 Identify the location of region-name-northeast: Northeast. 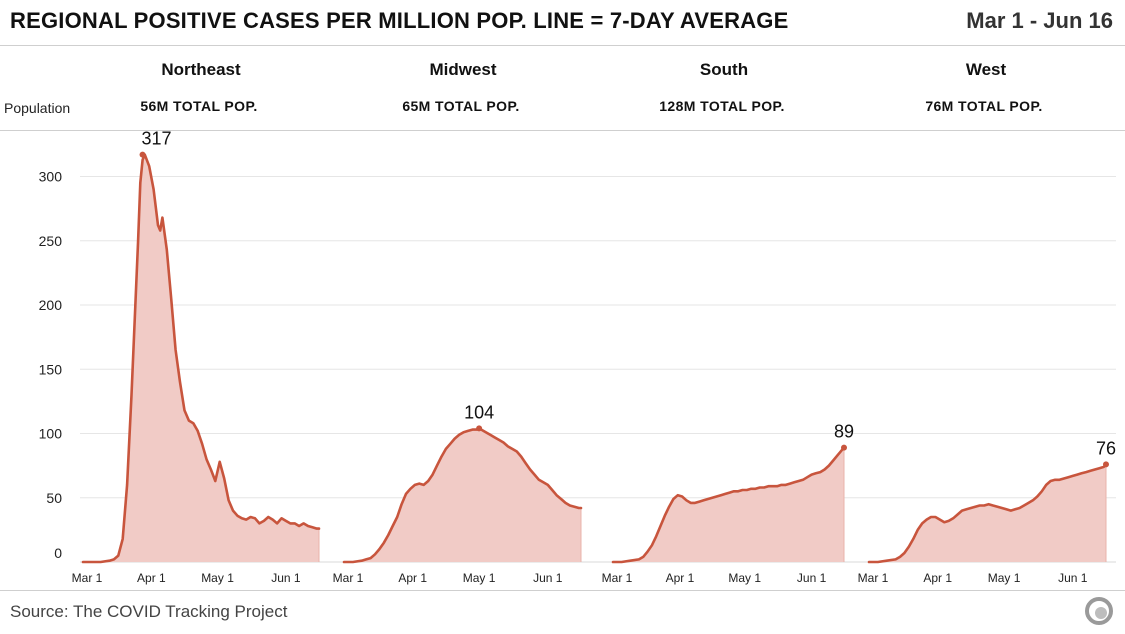
(201, 69).